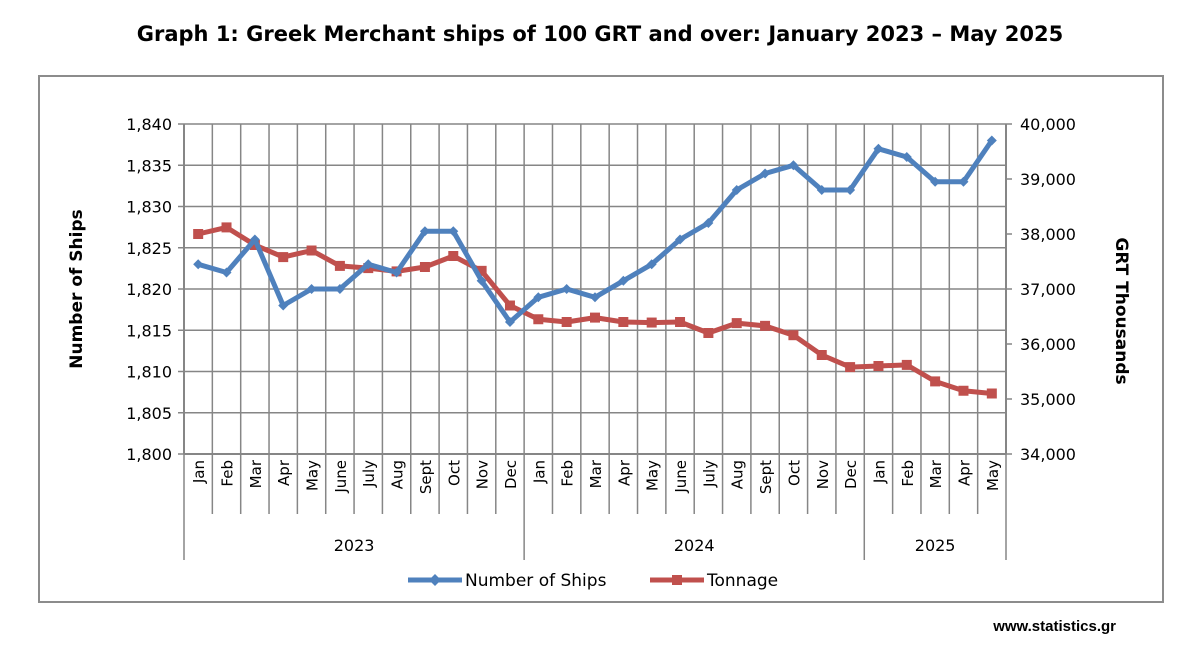 The width and height of the screenshot is (1200, 646). Describe the element at coordinates (149, 330) in the screenshot. I see `y-tick-label: 1,815` at that location.